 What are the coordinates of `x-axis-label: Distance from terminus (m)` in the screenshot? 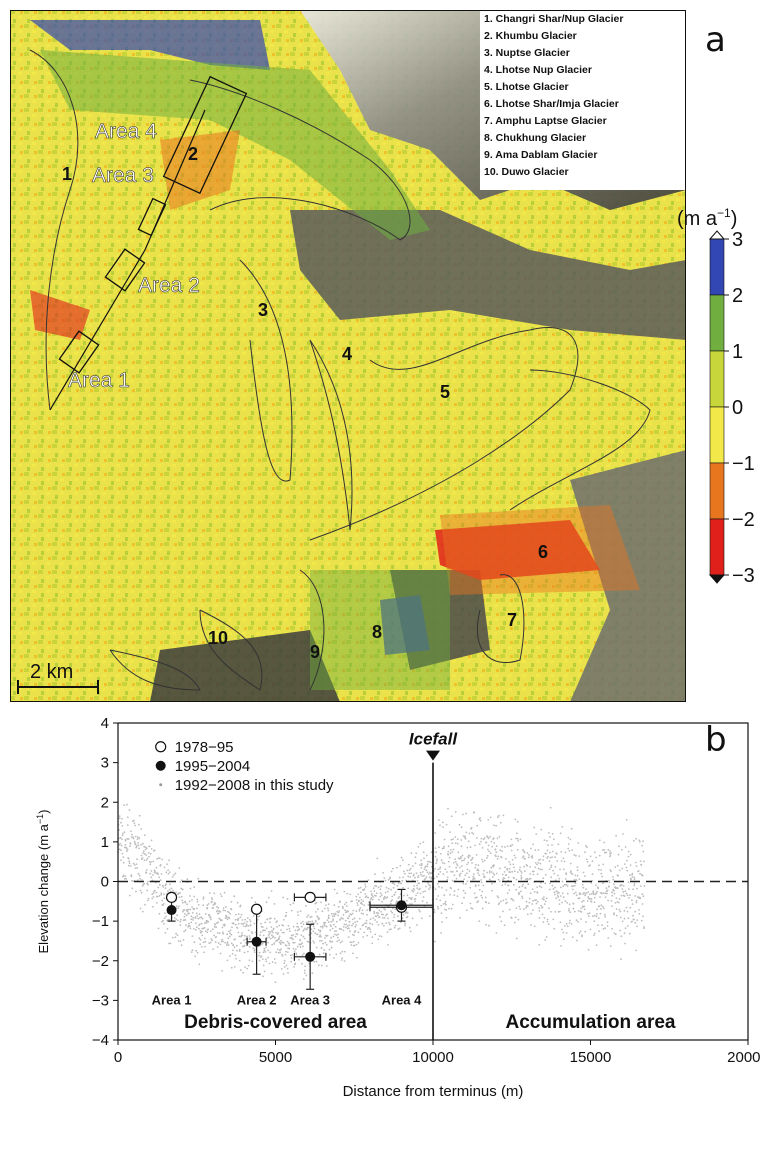 It's located at (433, 1091).